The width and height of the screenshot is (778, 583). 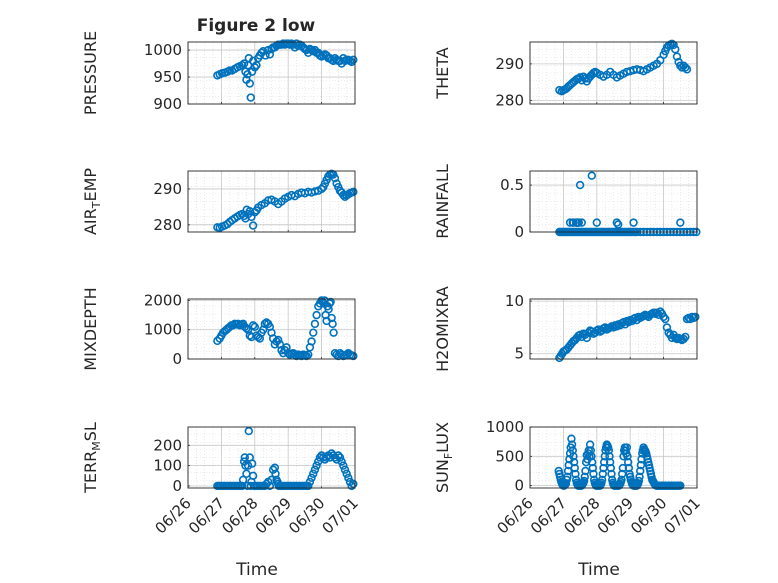 I want to click on figure-title: Figure 2 low, so click(x=256, y=26).